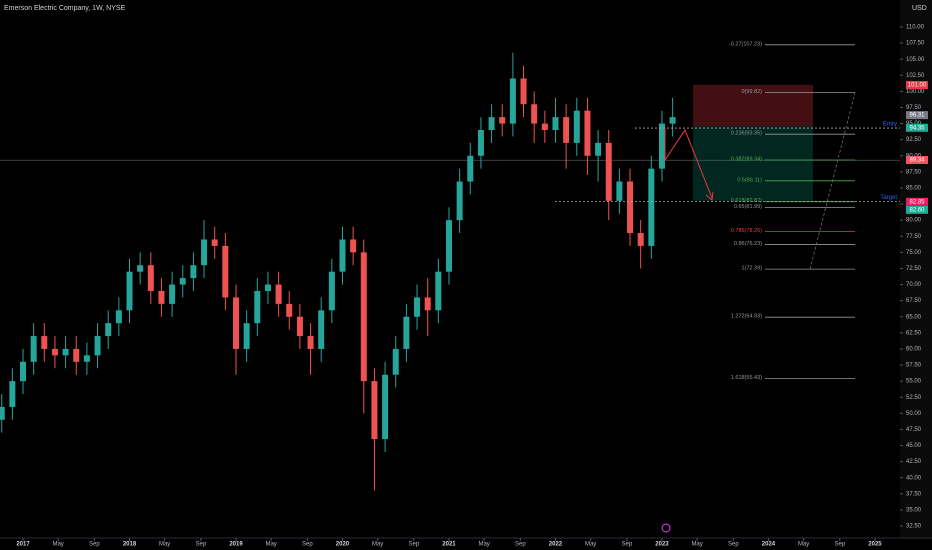 Image resolution: width=932 pixels, height=550 pixels. I want to click on fib-label: 0.236(93.35), so click(746, 134).